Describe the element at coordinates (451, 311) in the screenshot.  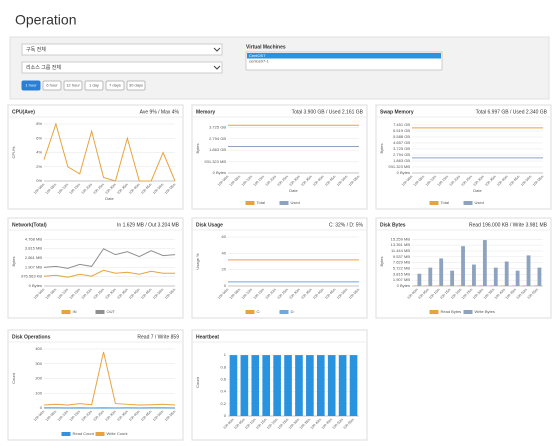
I see `legend-label: Read Bytes` at that location.